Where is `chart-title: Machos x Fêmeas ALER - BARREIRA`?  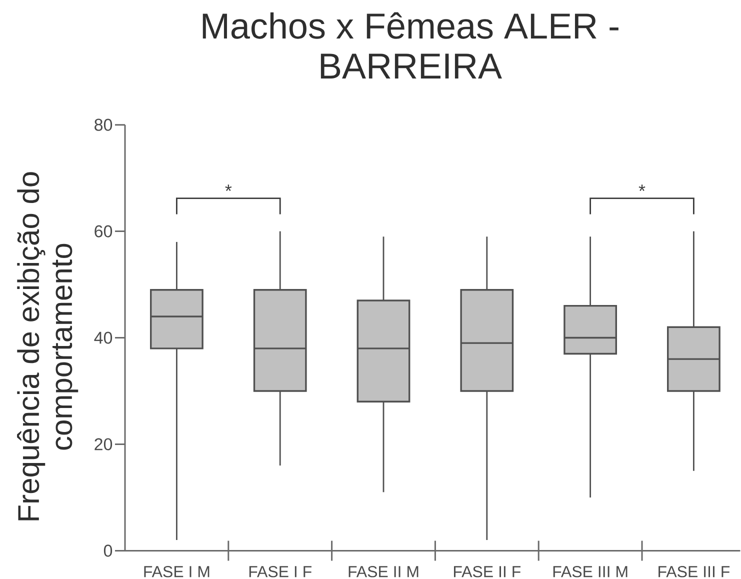
chart-title: Machos x Fêmeas ALER - BARREIRA is located at coordinates (410, 45).